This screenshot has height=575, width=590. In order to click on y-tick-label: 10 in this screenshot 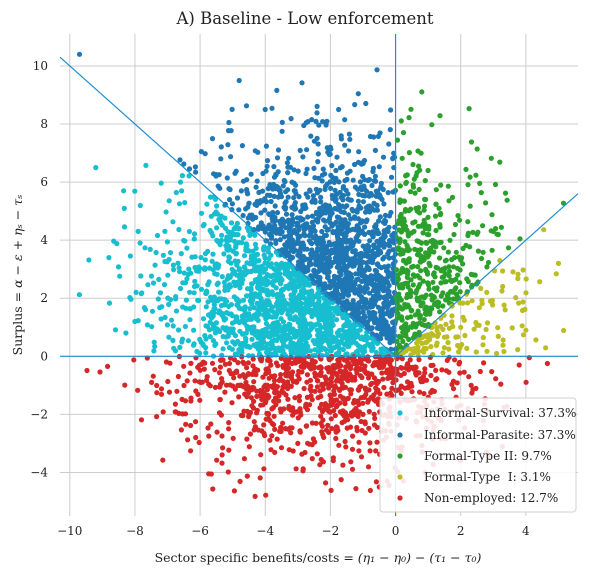, I will do `click(40, 66)`.